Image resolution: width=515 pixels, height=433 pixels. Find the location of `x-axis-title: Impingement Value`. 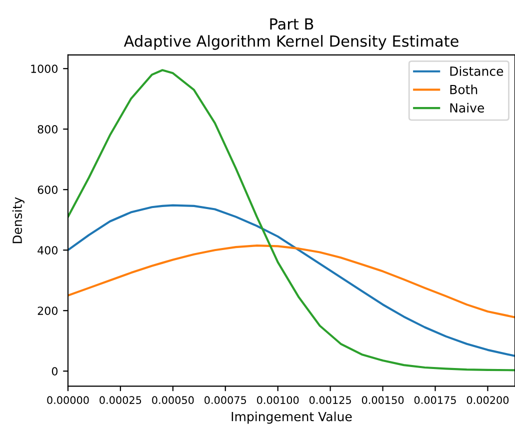

x-axis-title: Impingement Value is located at coordinates (292, 418).